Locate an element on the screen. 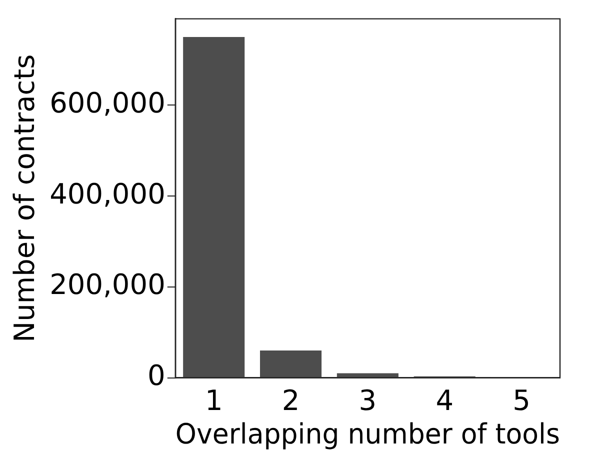  y-tick-label: 600,000 is located at coordinates (108, 103).